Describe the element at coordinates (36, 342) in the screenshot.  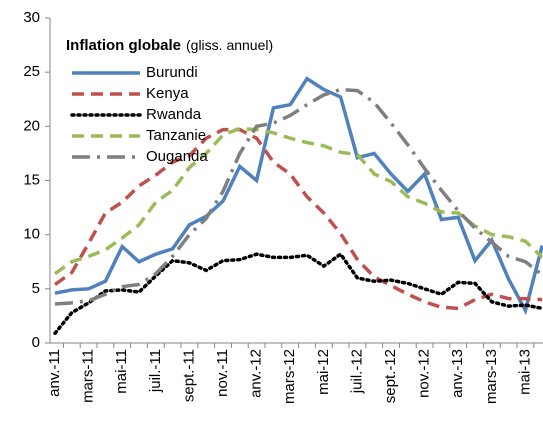
I see `y-tick-label: 0` at that location.